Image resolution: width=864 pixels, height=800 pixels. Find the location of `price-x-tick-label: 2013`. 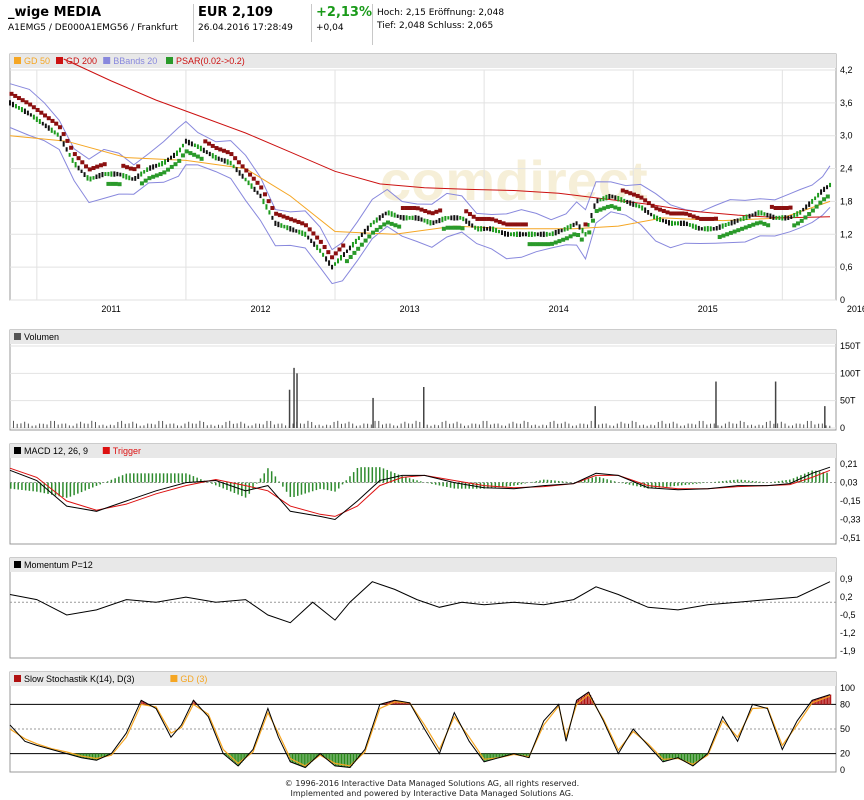

price-x-tick-label: 2013 is located at coordinates (410, 309).